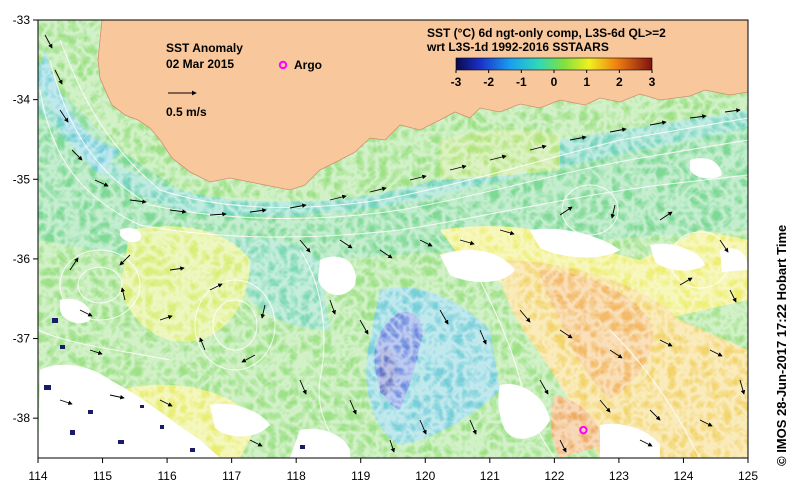 The height and width of the screenshot is (492, 790). Describe the element at coordinates (619, 476) in the screenshot. I see `x-tick-label: 123` at that location.